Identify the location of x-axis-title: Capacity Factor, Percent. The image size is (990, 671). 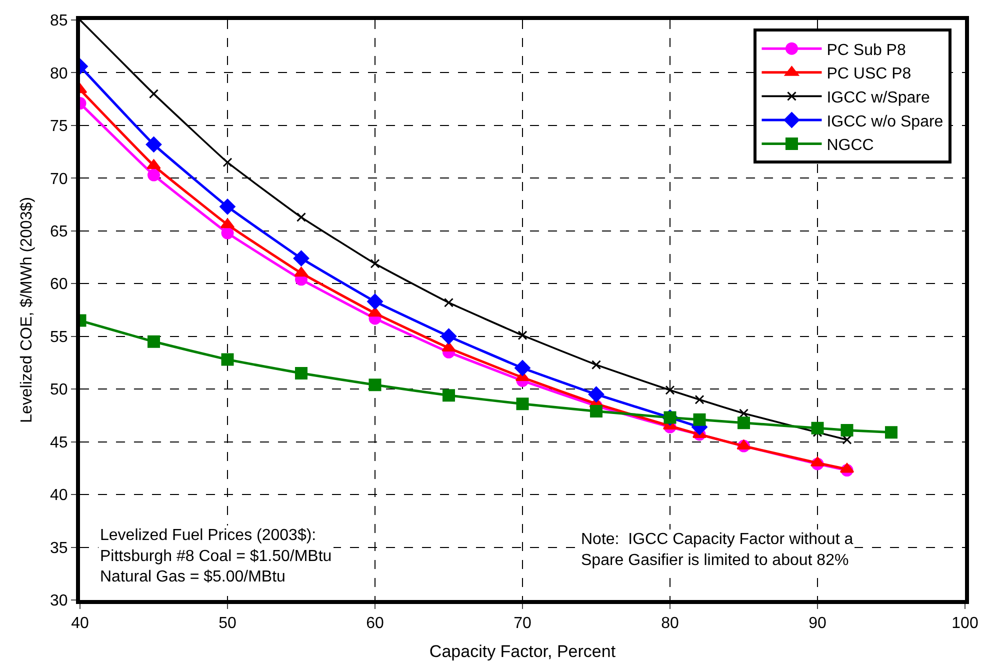
(522, 652).